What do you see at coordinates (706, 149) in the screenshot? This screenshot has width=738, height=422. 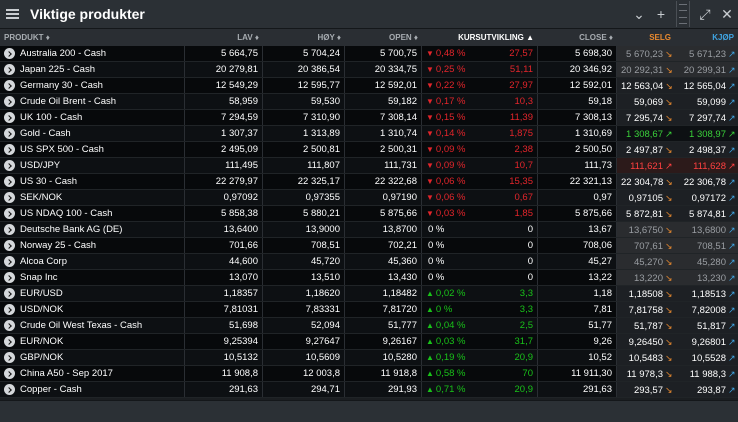 I see `buy-price: 2 498,37 ↗` at bounding box center [706, 149].